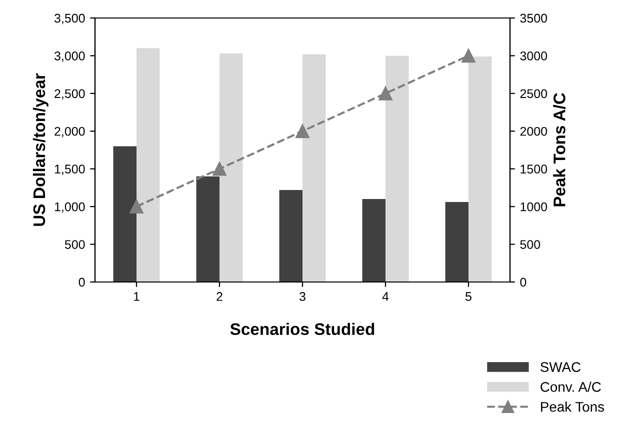  Describe the element at coordinates (534, 56) in the screenshot. I see `y2-tick-label: 3000` at that location.